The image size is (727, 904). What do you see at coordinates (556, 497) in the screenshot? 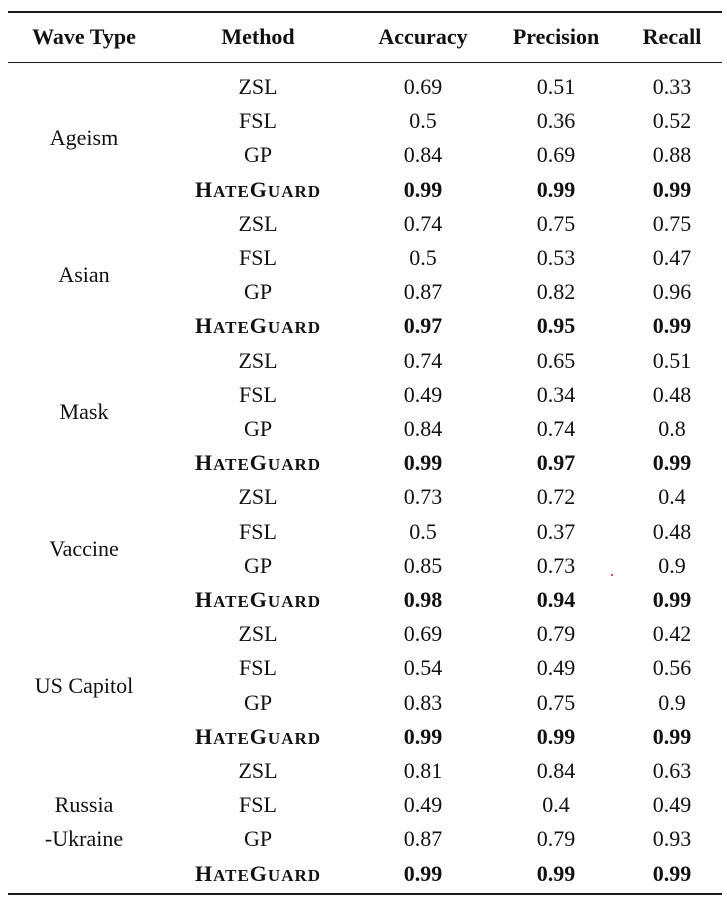
I see `precision-cell: 0.72` at bounding box center [556, 497].